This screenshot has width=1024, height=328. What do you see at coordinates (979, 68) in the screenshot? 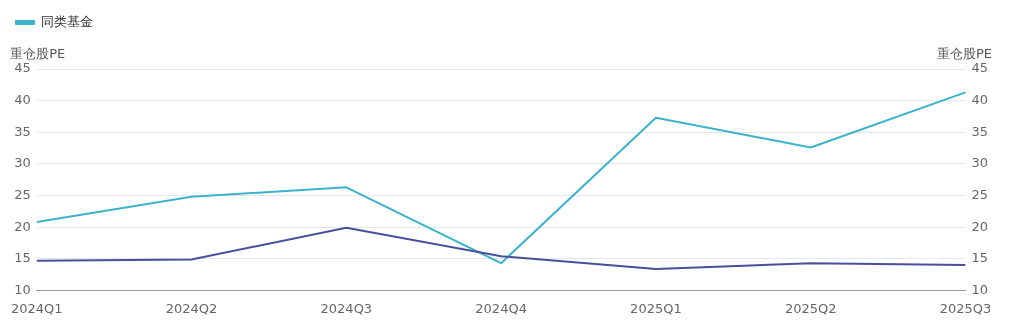
I see `y2-tick-label: 45` at bounding box center [979, 68].